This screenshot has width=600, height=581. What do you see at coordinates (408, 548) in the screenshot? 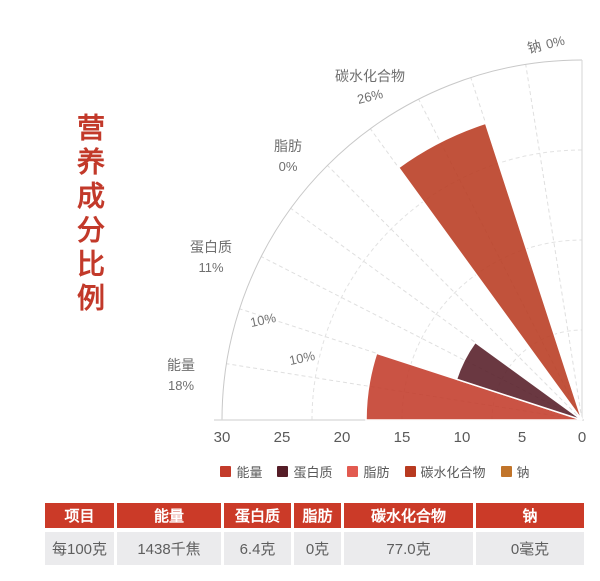
I see `table-cell: 77.0克` at bounding box center [408, 548].